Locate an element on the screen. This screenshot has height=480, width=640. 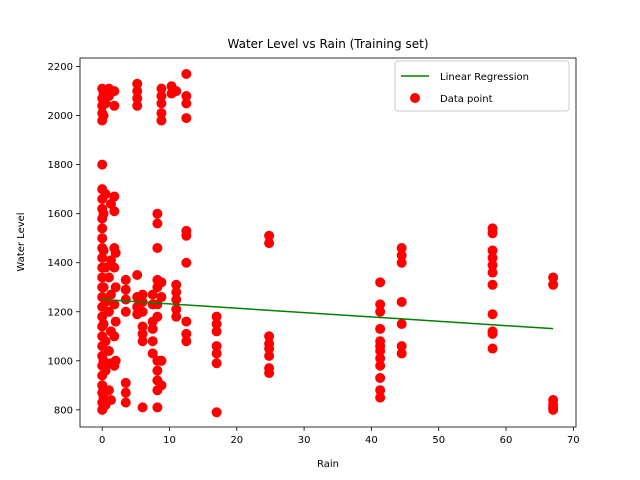
x-tick-label: 40 is located at coordinates (371, 440).